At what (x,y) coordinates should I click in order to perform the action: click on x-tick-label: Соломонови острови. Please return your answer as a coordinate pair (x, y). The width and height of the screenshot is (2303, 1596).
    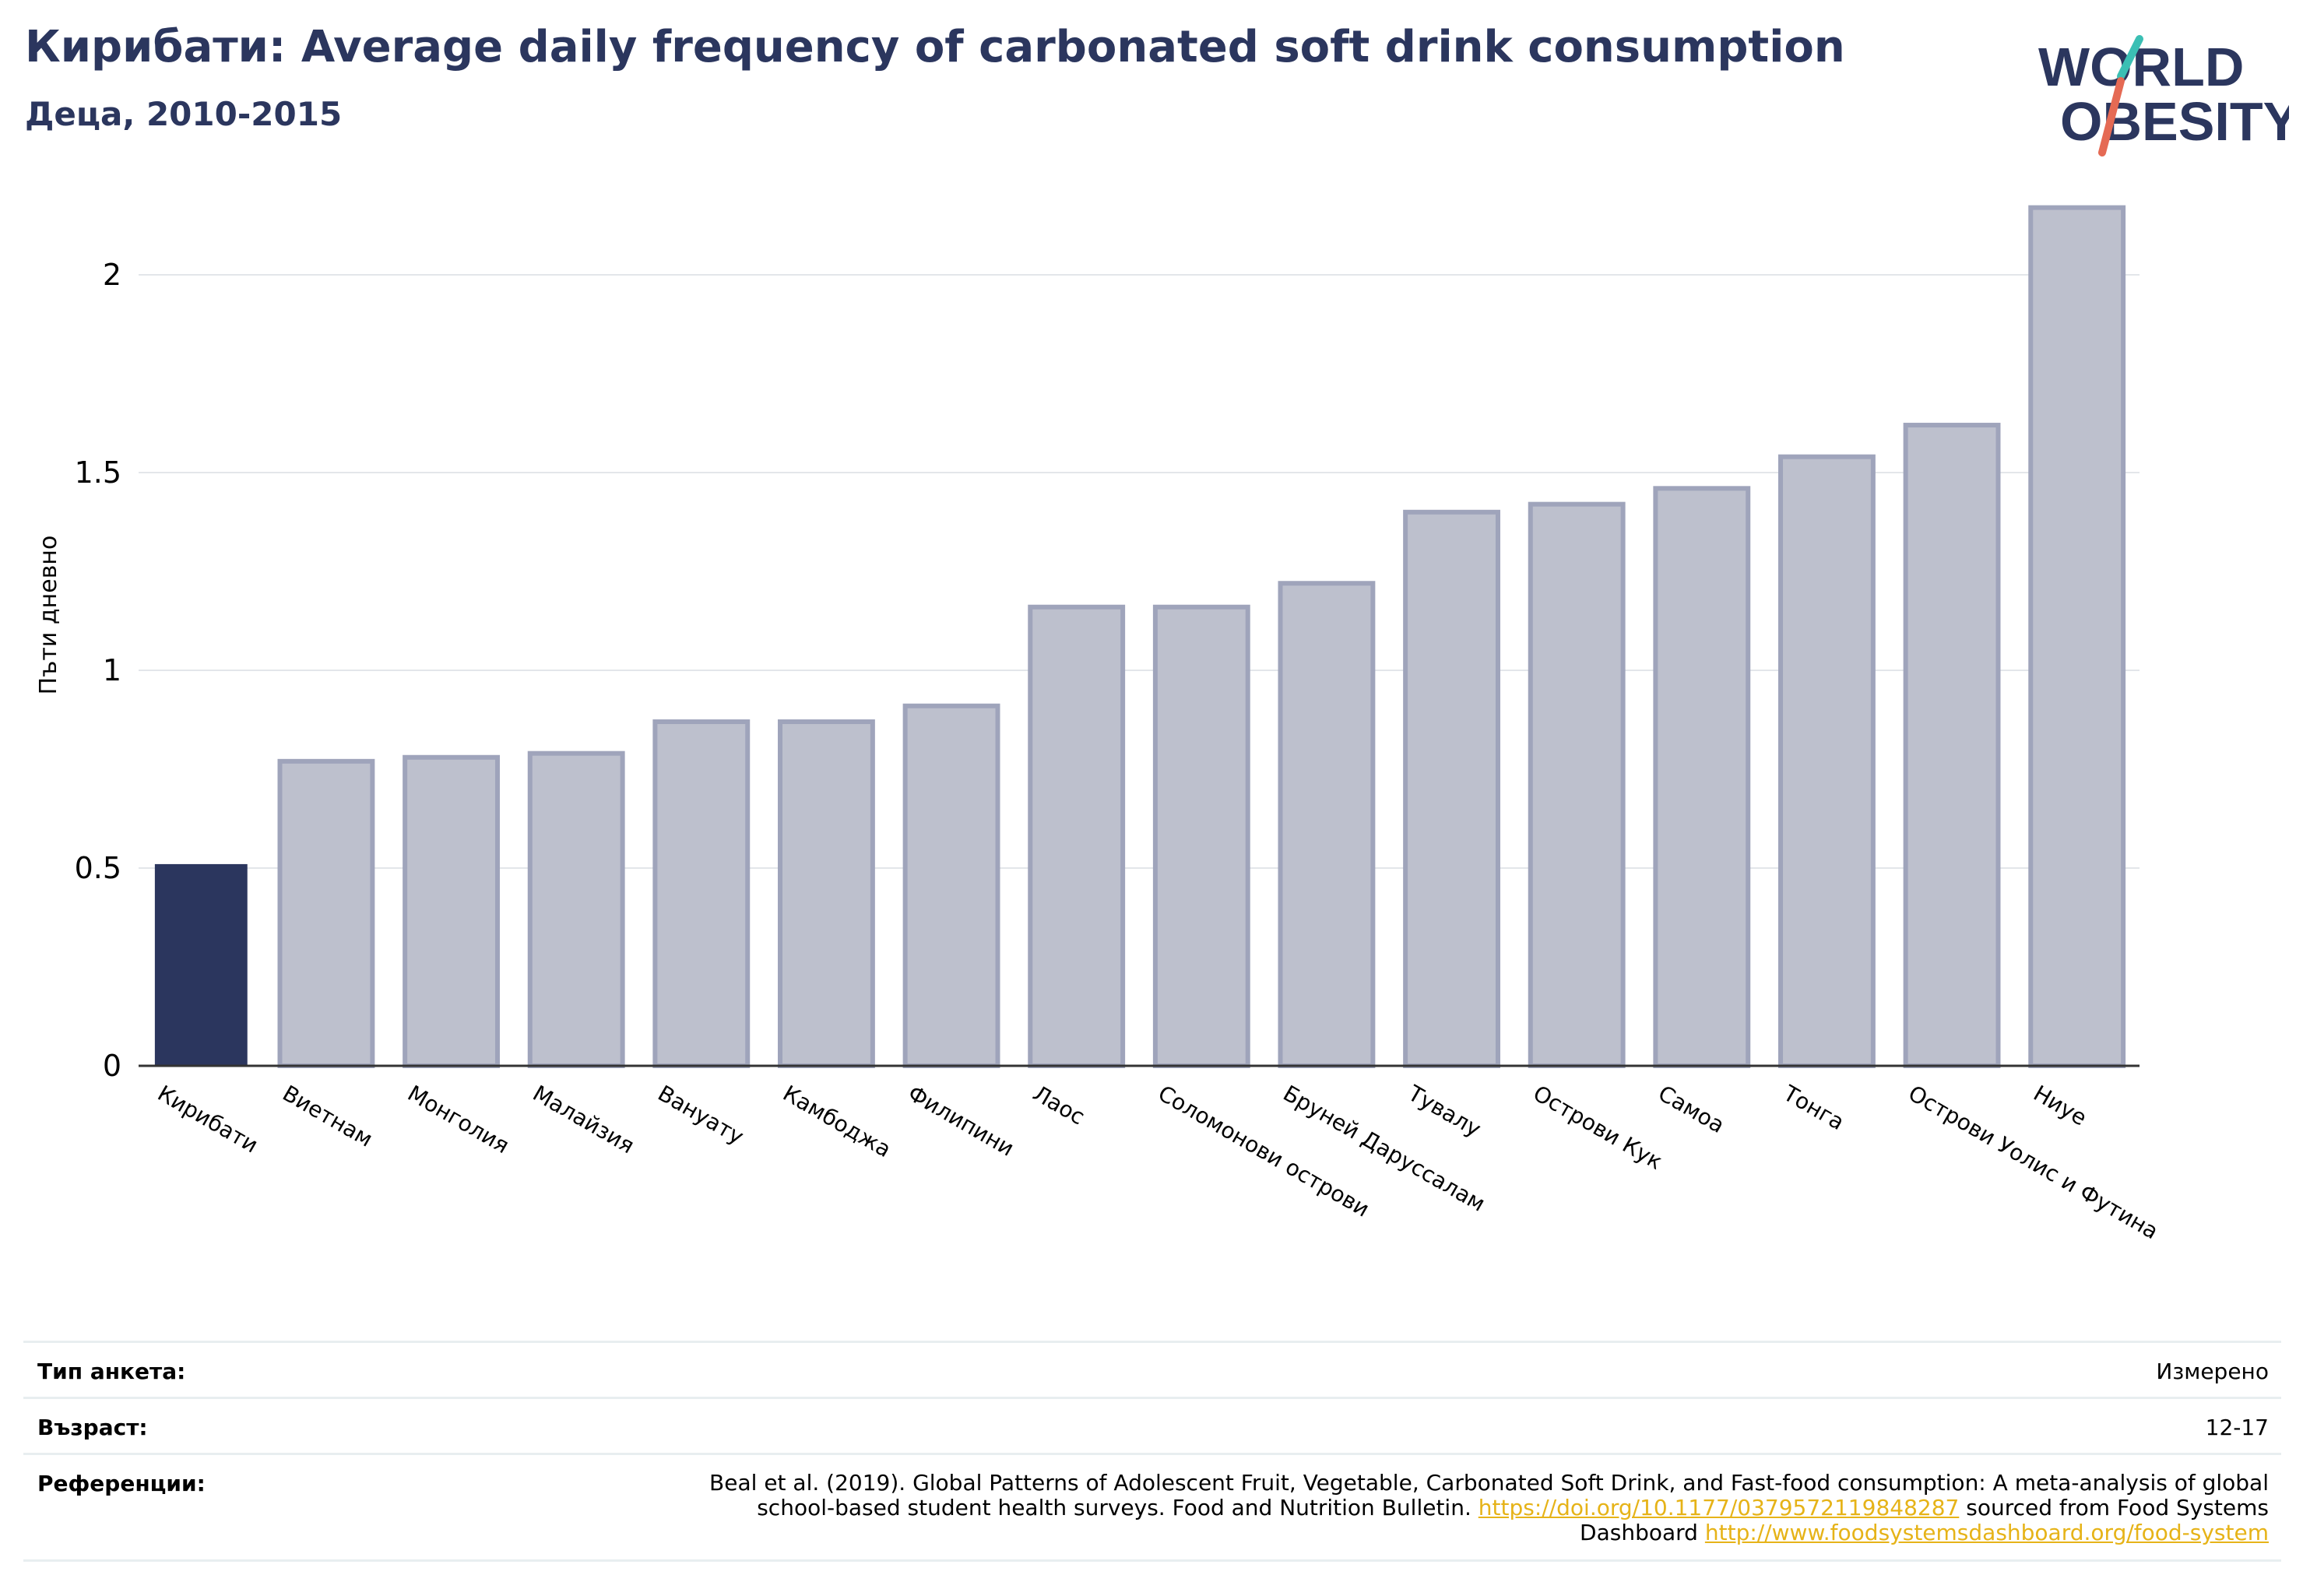
    Looking at the image, I should click on (1264, 1151).